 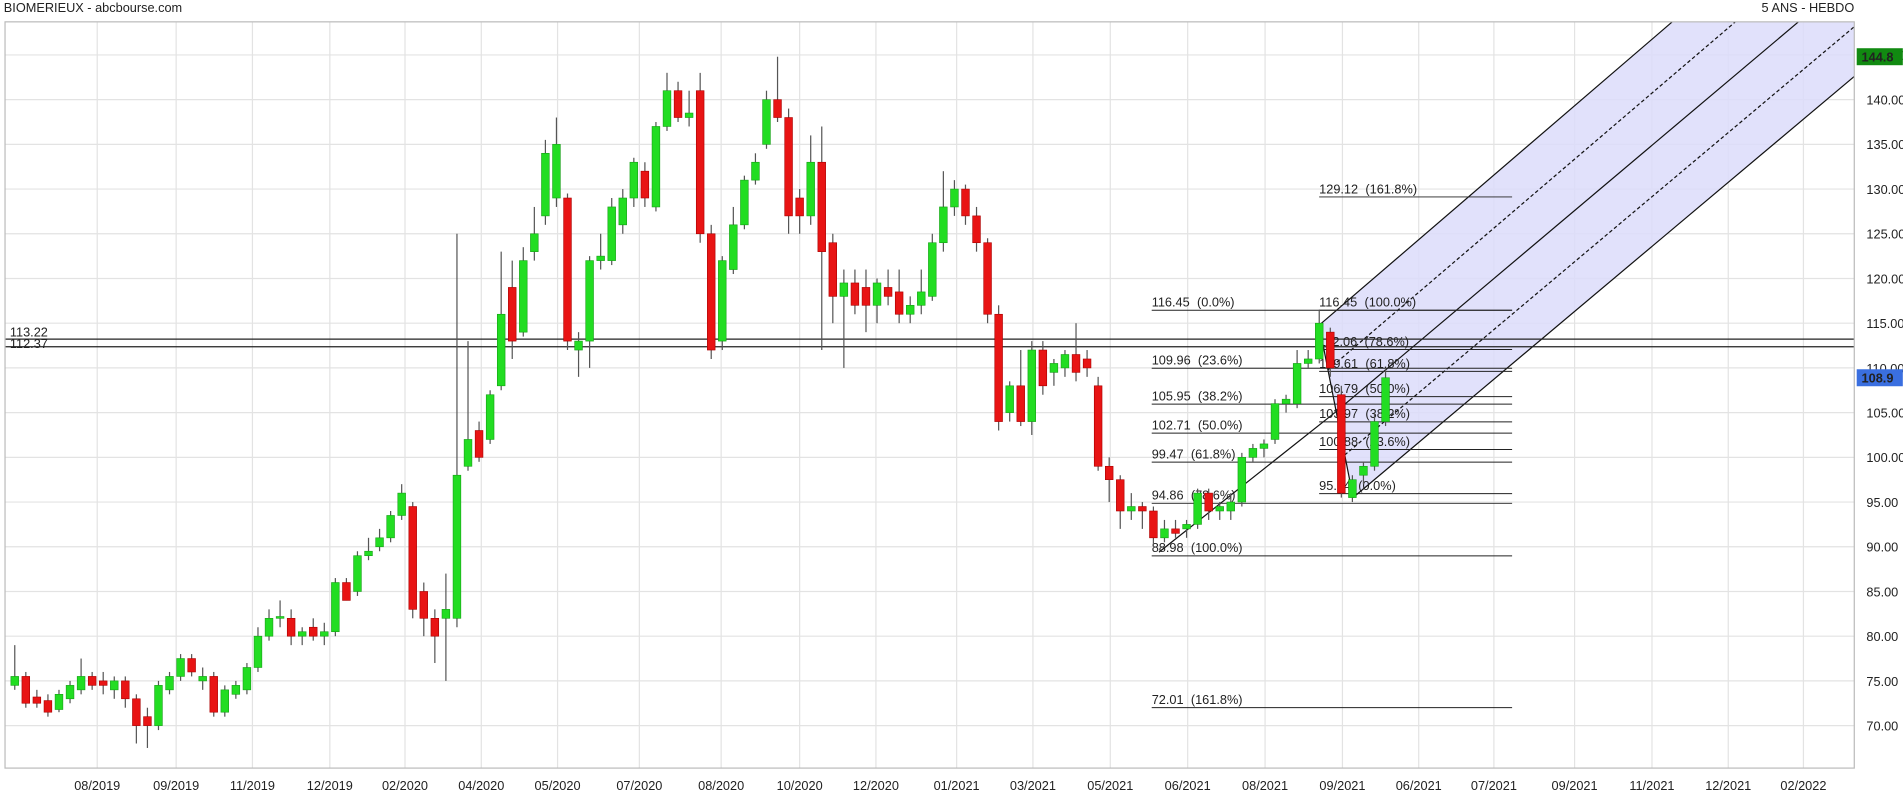 I want to click on fib-ratio: (0.0%), so click(x=1216, y=302).